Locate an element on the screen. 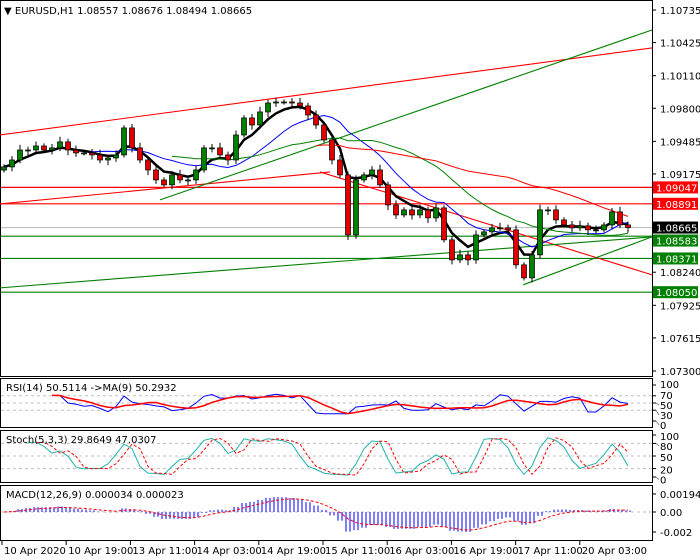  stoch-label: Stoch(5,3,3) 29.8649 47.0307 is located at coordinates (81, 440).